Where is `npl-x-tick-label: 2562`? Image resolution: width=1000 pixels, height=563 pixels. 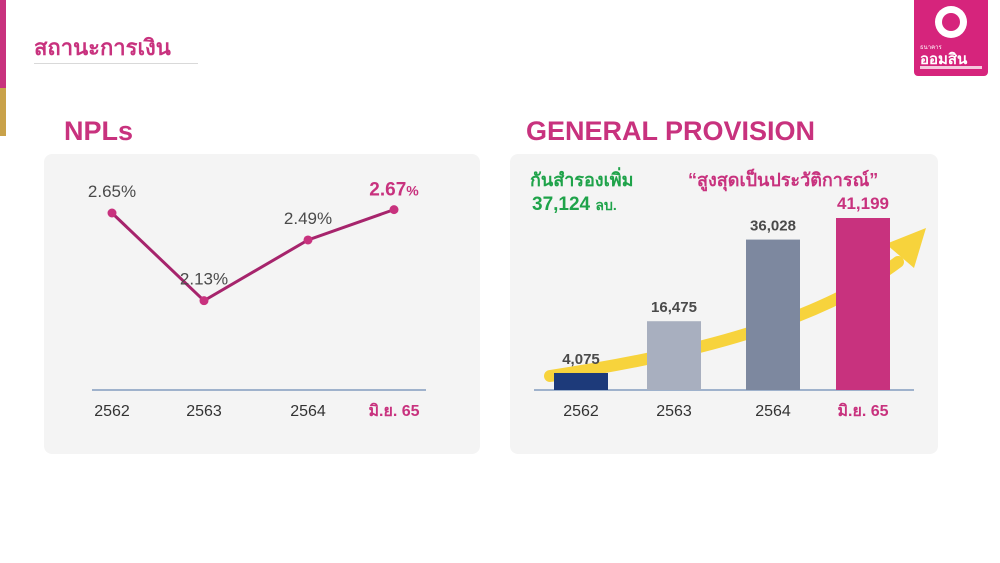 npl-x-tick-label: 2562 is located at coordinates (112, 411).